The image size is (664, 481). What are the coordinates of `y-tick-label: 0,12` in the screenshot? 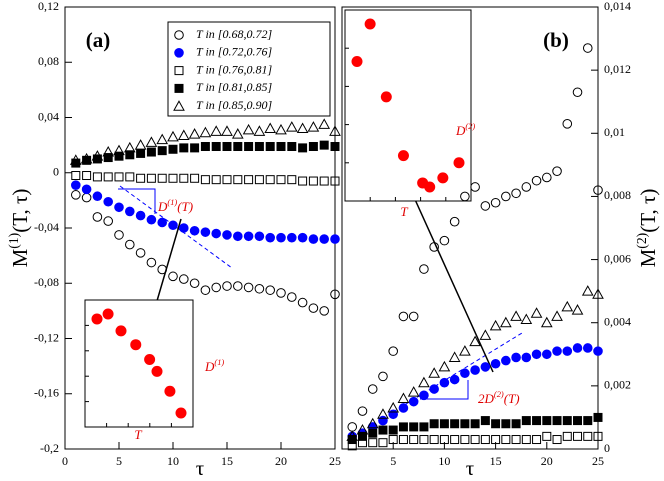 It's located at (48, 6).